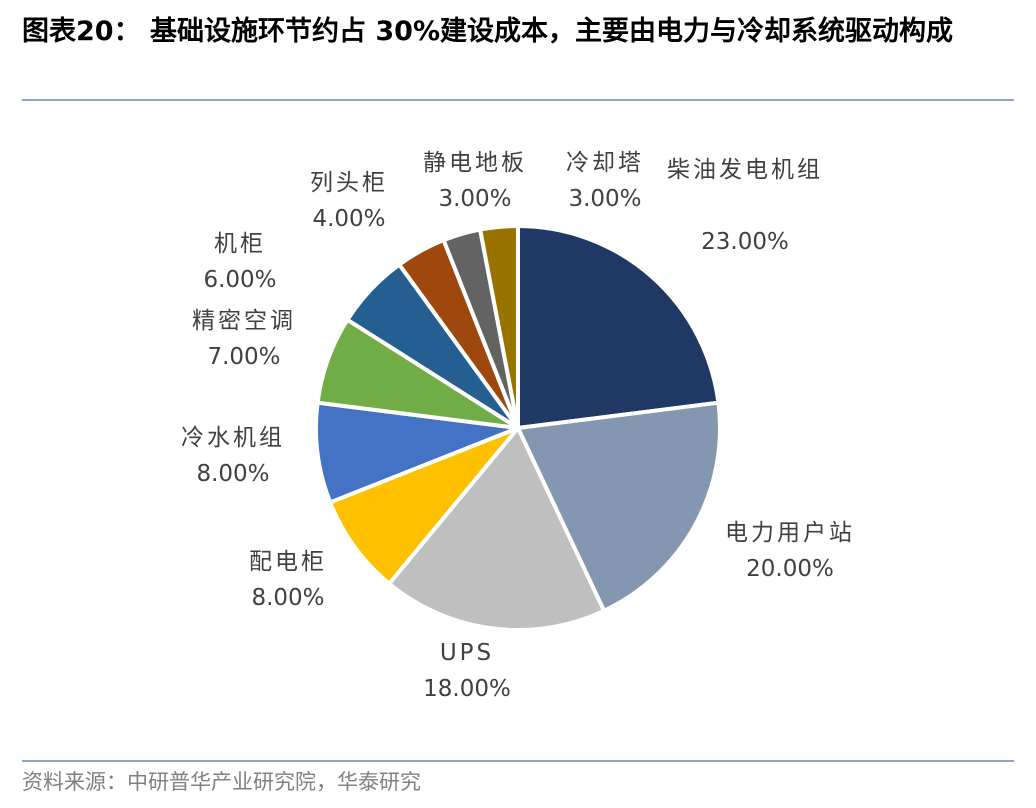  Describe the element at coordinates (467, 689) in the screenshot. I see `slice-value: 18.00%` at that location.